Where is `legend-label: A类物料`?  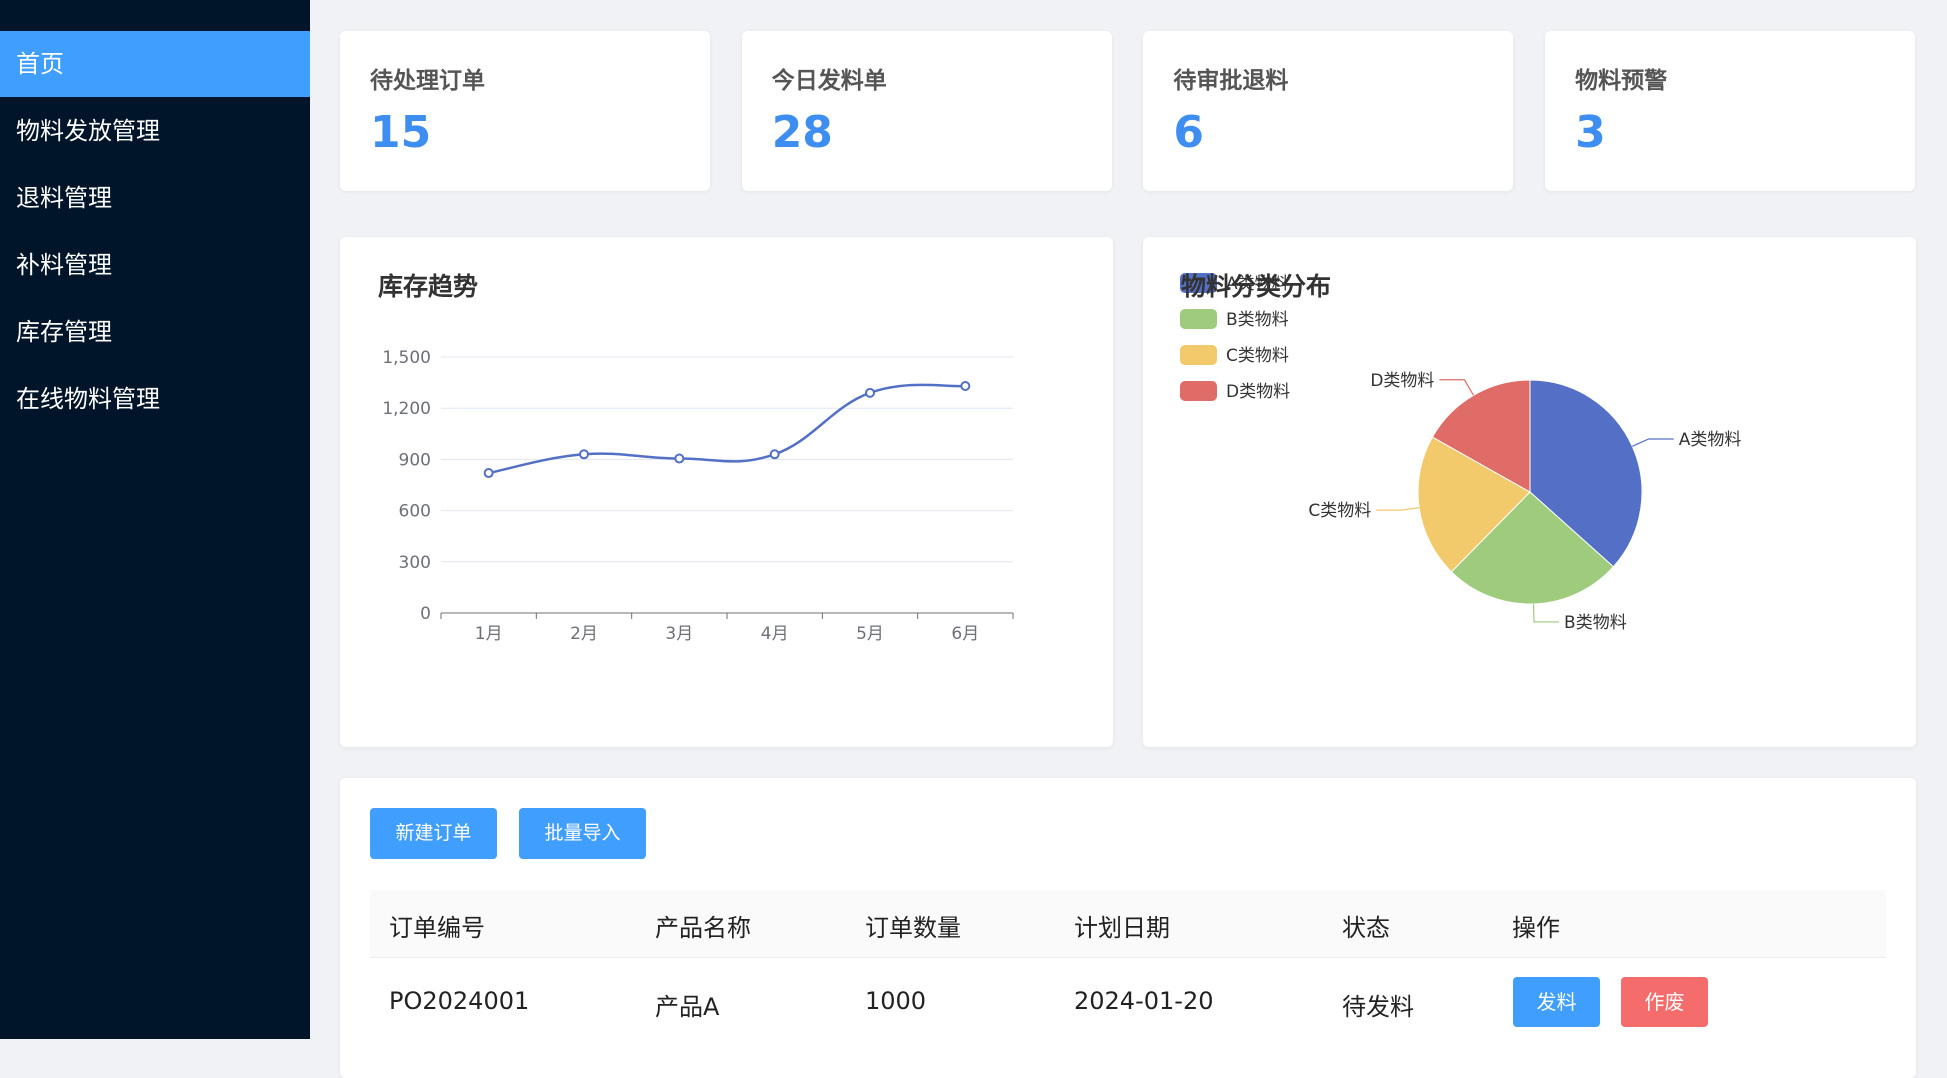 legend-label: A类物料 is located at coordinates (1257, 284).